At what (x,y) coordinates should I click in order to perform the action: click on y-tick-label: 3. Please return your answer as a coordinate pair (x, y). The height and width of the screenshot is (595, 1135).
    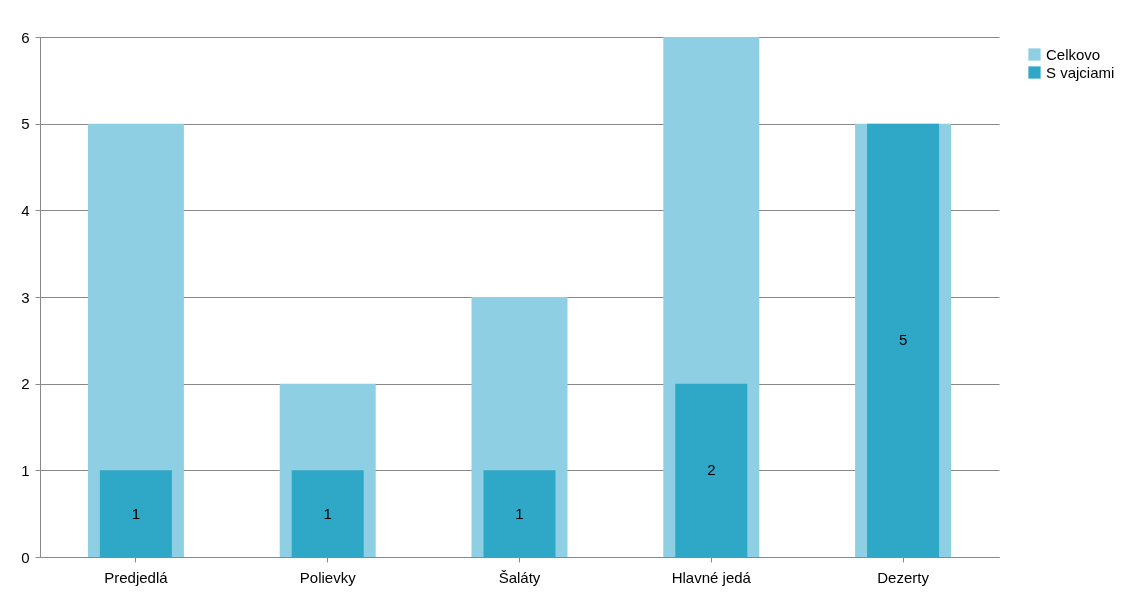
    Looking at the image, I should click on (25, 297).